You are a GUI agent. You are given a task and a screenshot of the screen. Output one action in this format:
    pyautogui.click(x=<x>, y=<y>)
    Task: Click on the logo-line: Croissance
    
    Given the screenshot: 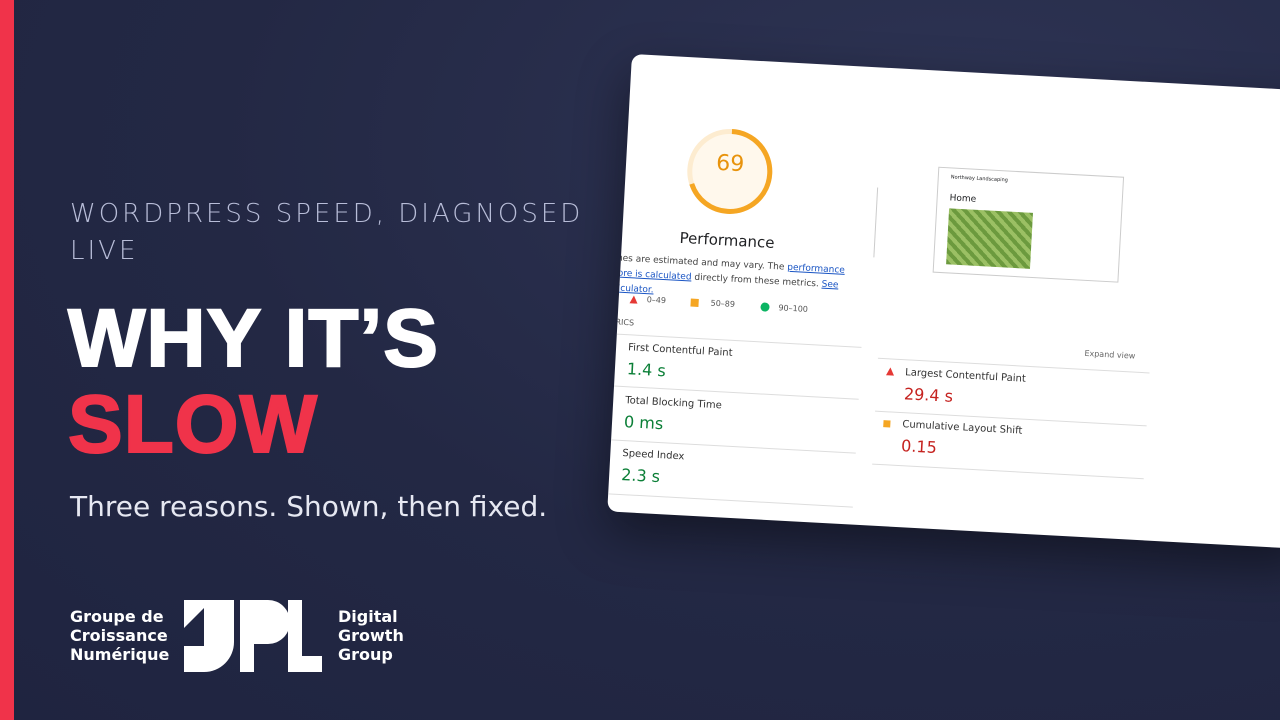 What is the action you would take?
    pyautogui.click(x=119, y=635)
    